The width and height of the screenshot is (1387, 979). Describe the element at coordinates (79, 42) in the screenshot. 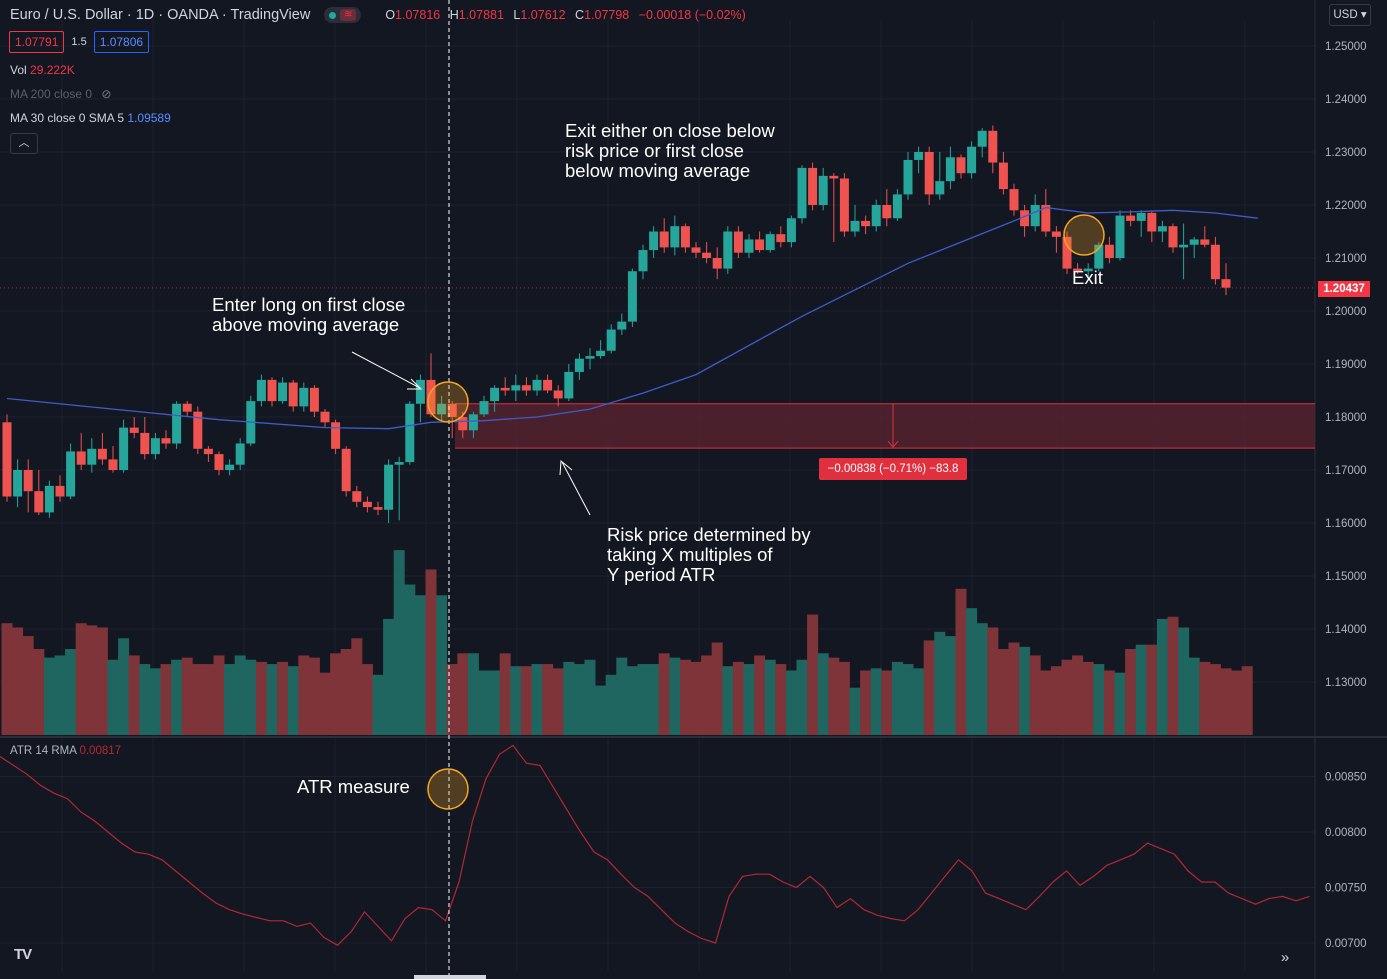

I see `trade-buttons: 1.07791 1.5 1.07806` at that location.